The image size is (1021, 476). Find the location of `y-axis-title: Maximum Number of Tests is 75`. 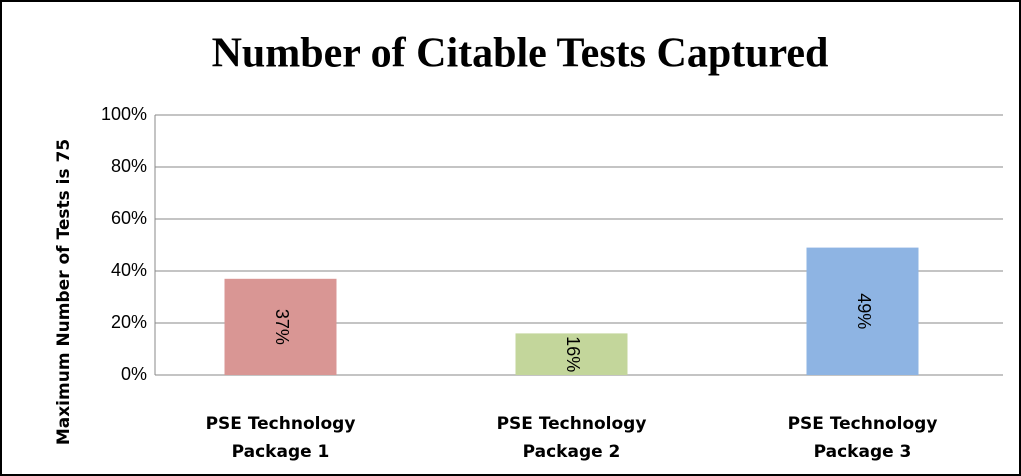

y-axis-title: Maximum Number of Tests is 75 is located at coordinates (64, 292).